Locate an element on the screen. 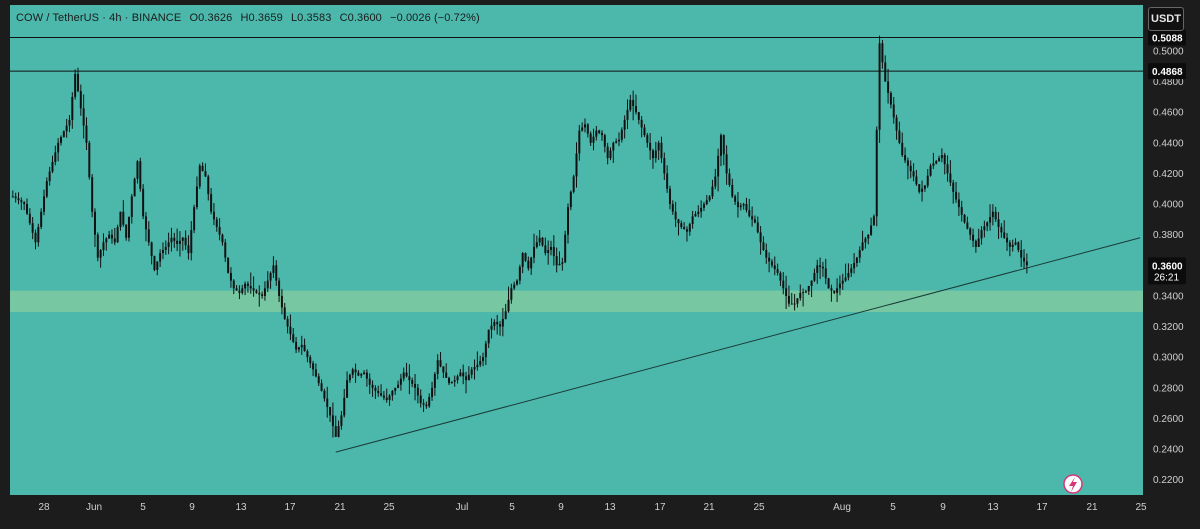 This screenshot has width=1200, height=529. resistance-top-price-text: 0.5088 is located at coordinates (1167, 38).